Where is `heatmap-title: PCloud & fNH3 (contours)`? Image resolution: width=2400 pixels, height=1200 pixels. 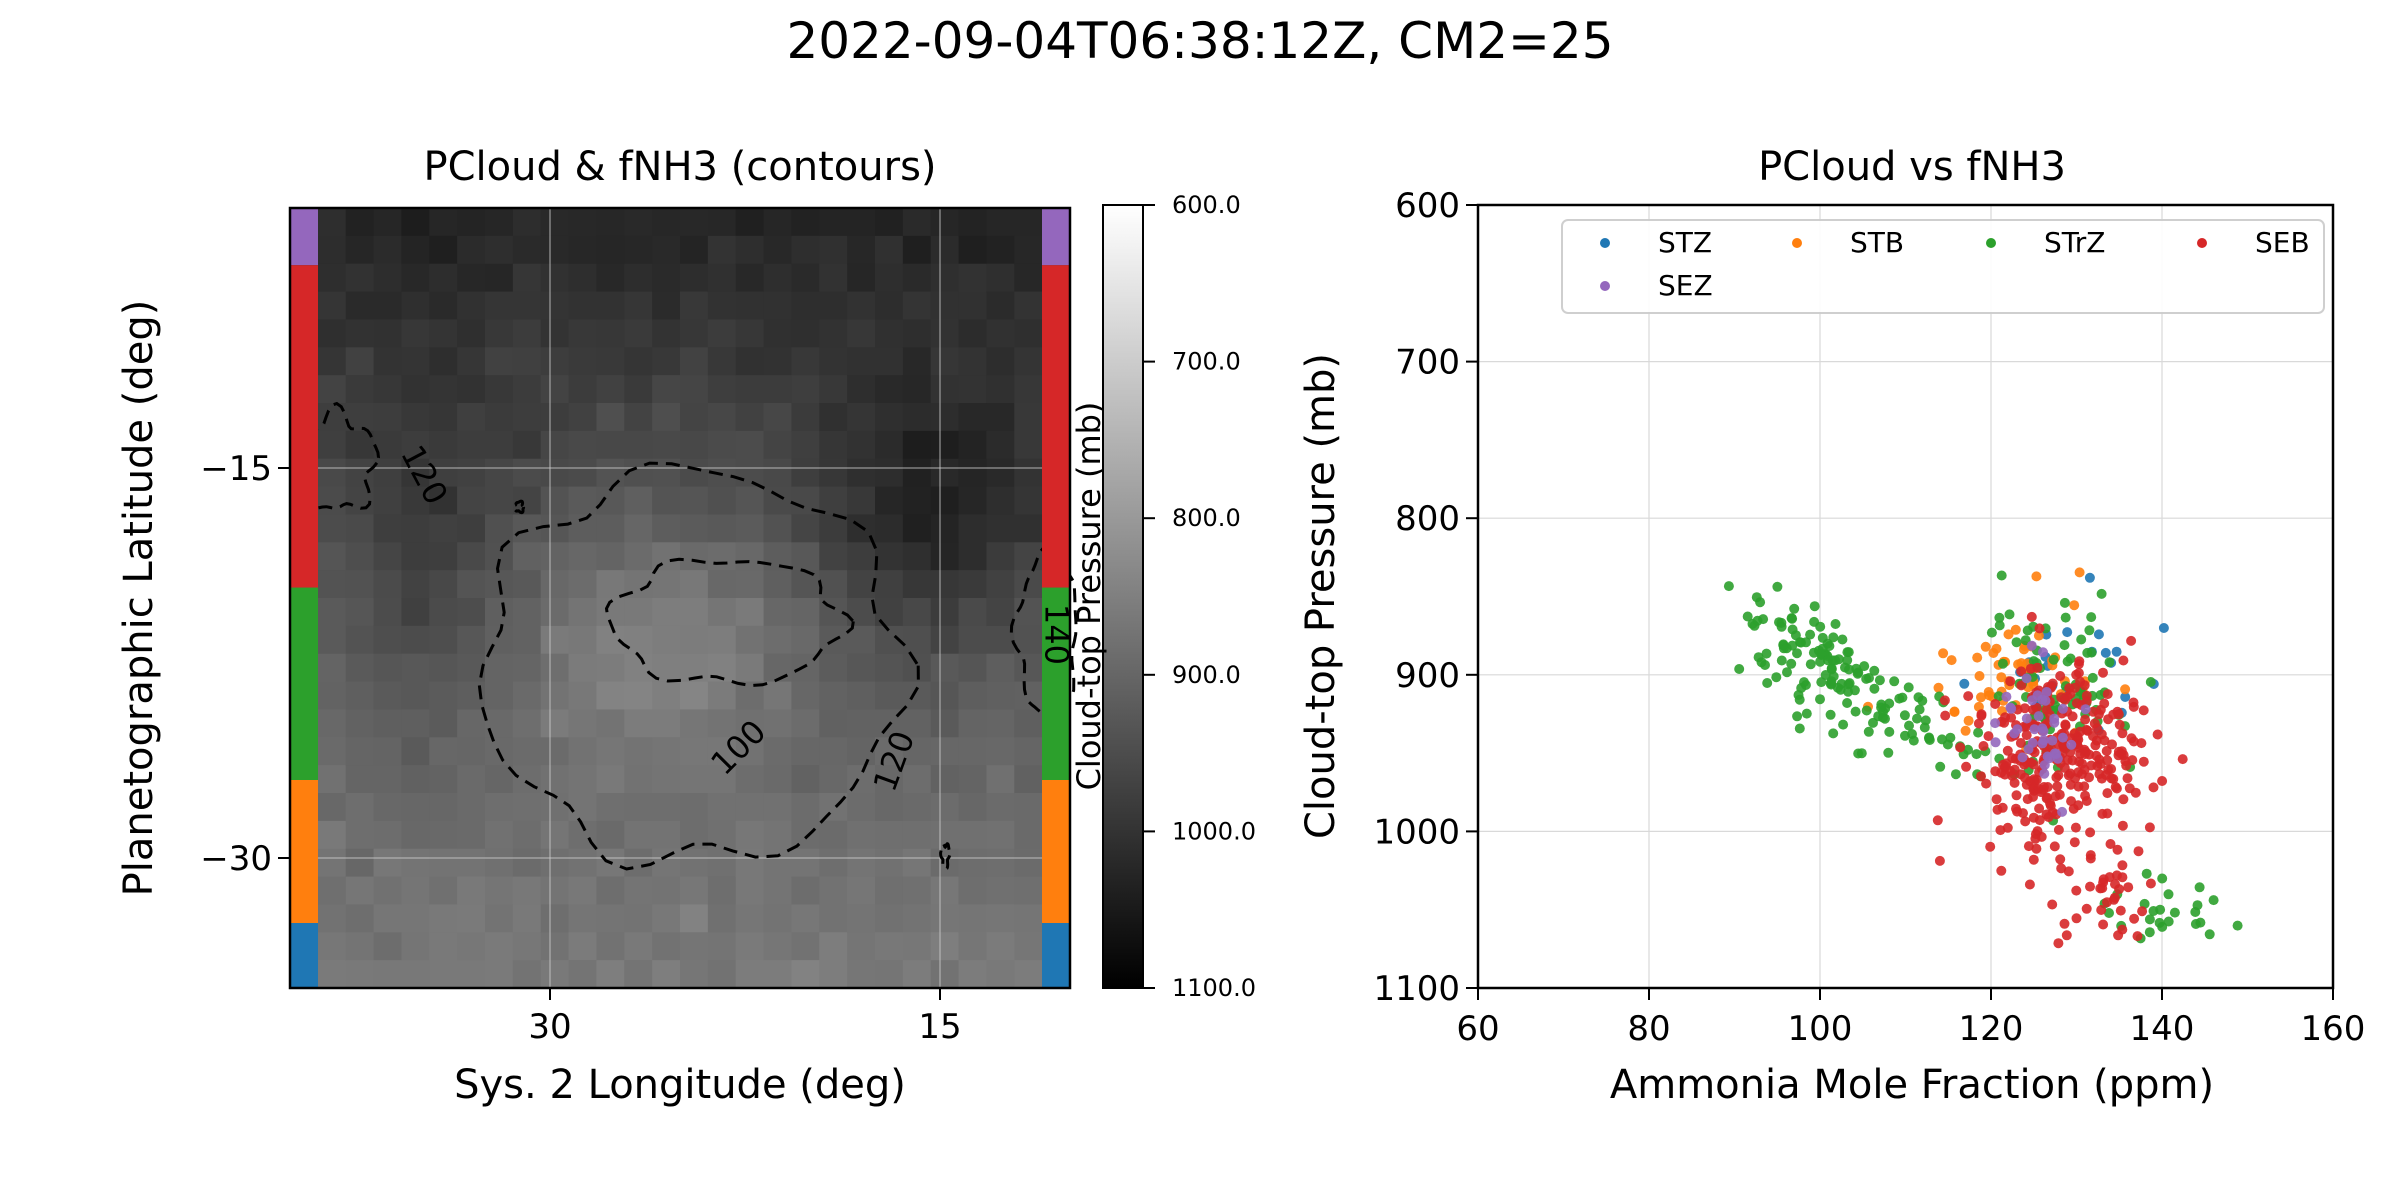
heatmap-title: PCloud & fNH3 (contours) is located at coordinates (679, 167).